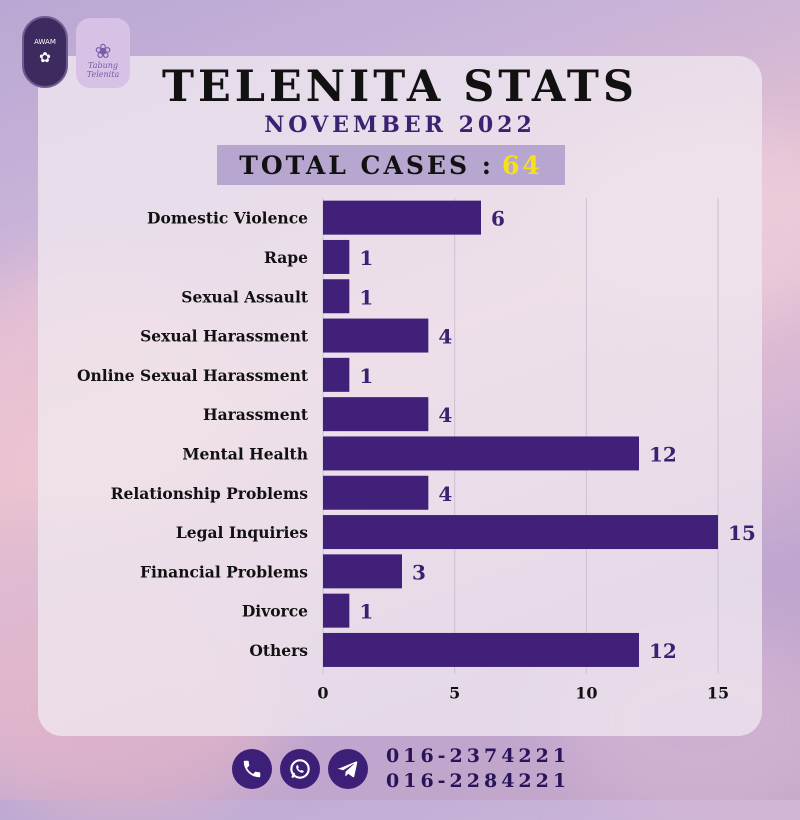 This screenshot has height=820, width=800. What do you see at coordinates (224, 571) in the screenshot?
I see `category-label: Financial Problems` at bounding box center [224, 571].